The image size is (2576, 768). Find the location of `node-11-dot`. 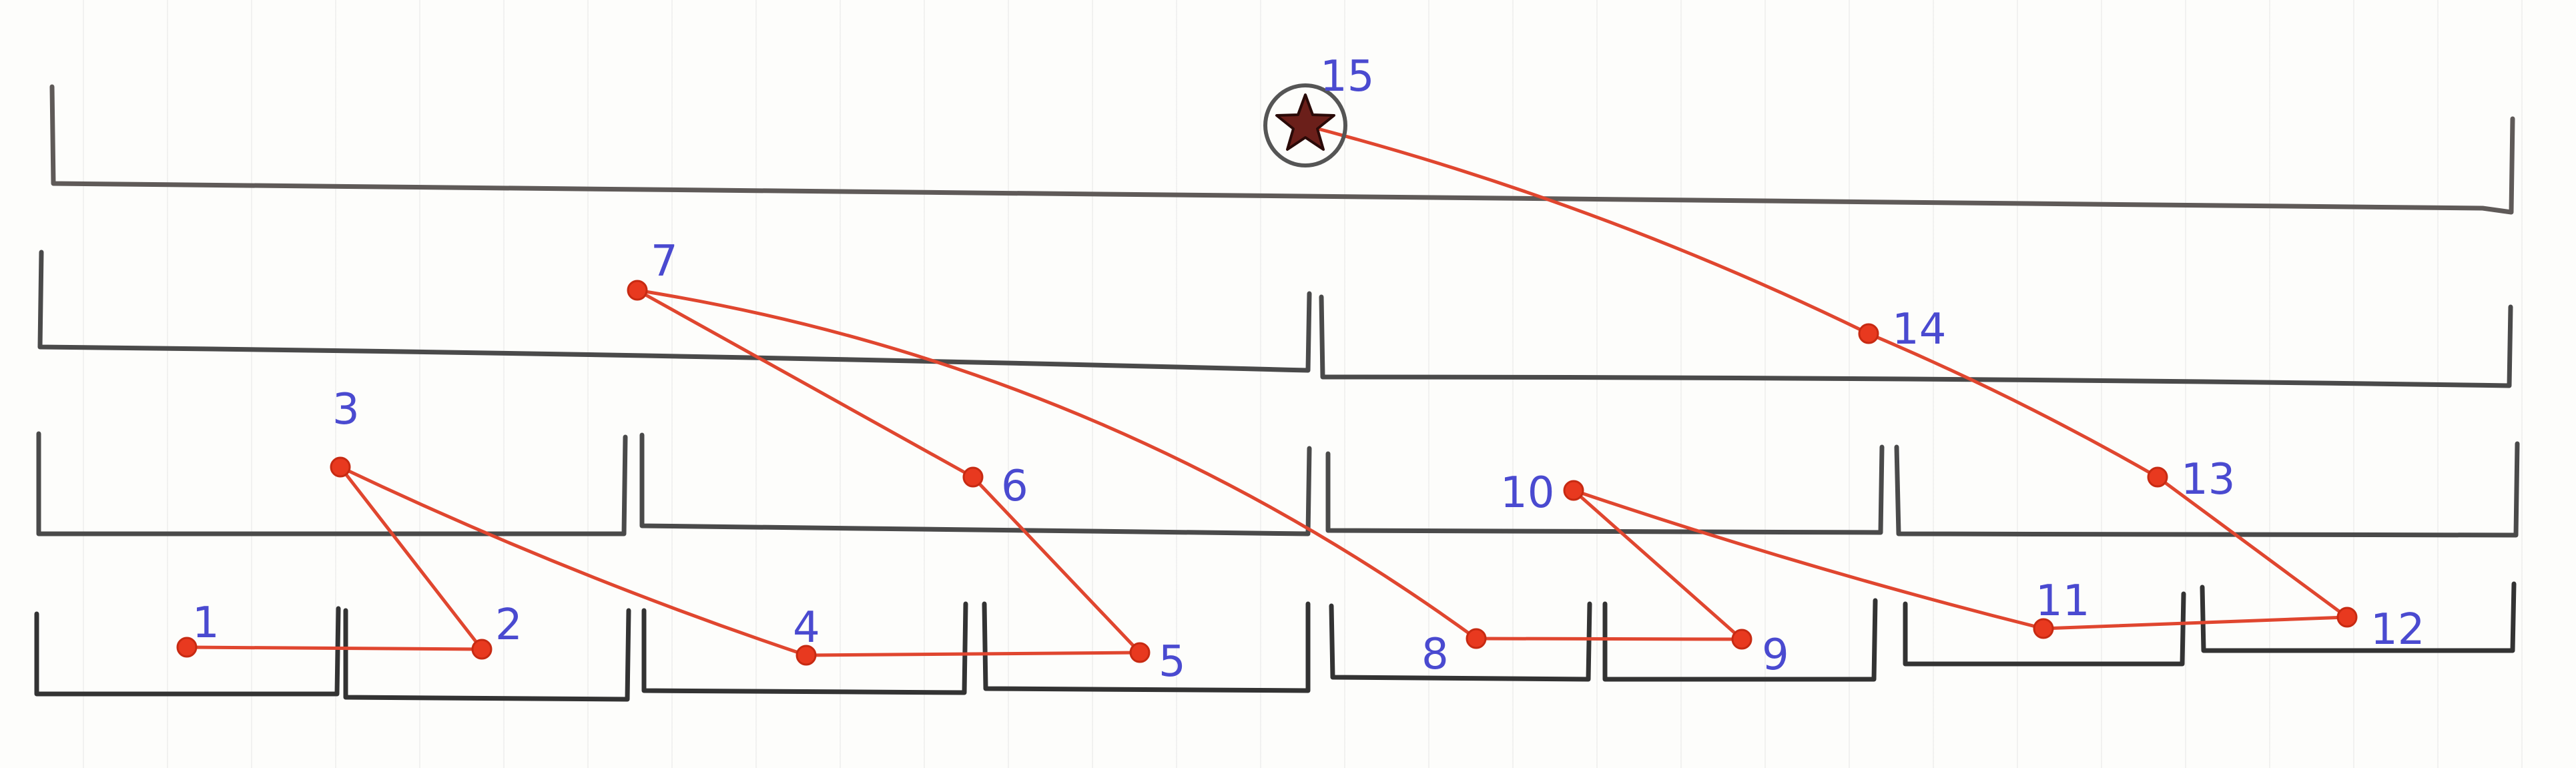

node-11-dot is located at coordinates (2043, 628).